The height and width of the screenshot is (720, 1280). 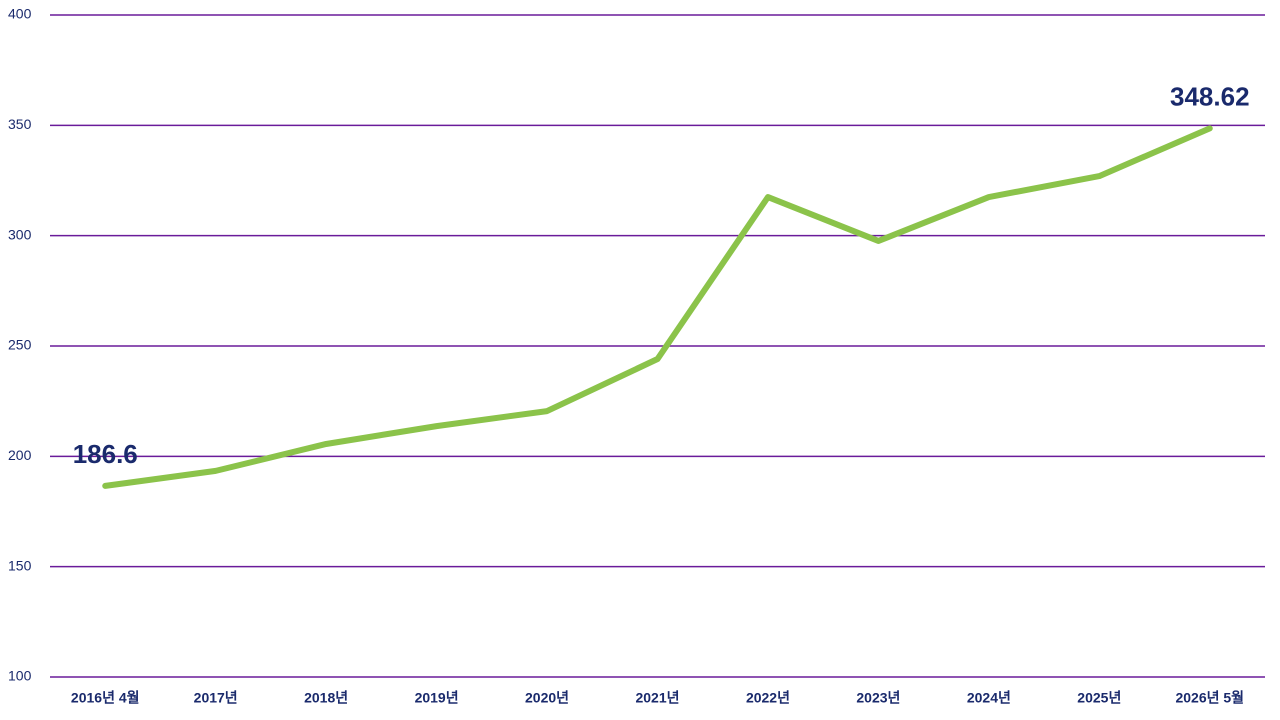 I want to click on data-label: 348.62, so click(x=1210, y=96).